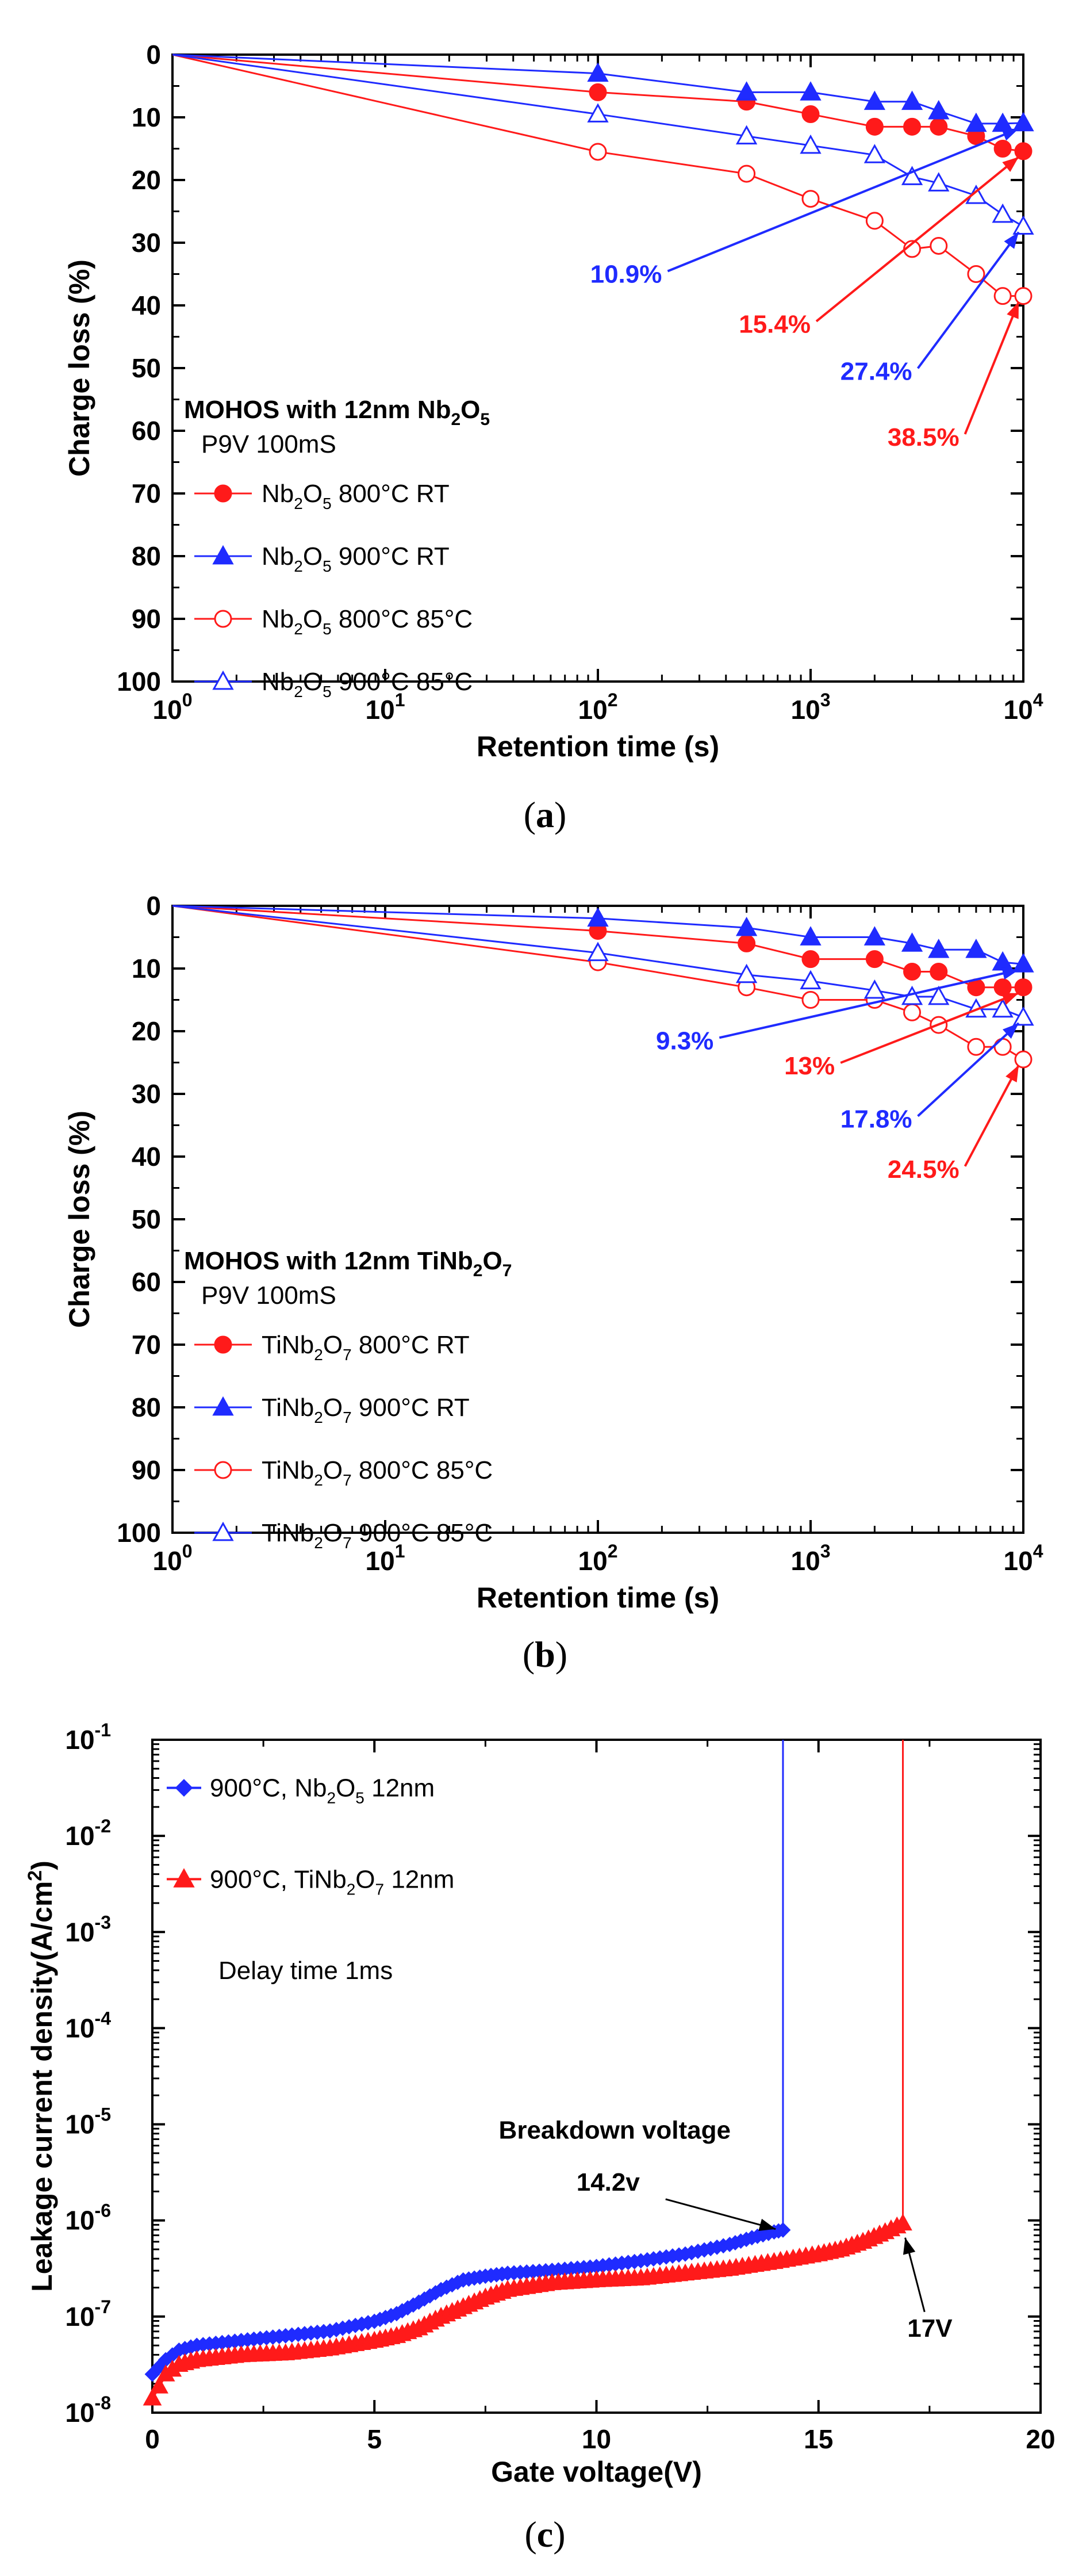 The height and width of the screenshot is (2576, 1090). Describe the element at coordinates (158, 2385) in the screenshot. I see `chart-c-series-1-point` at that location.